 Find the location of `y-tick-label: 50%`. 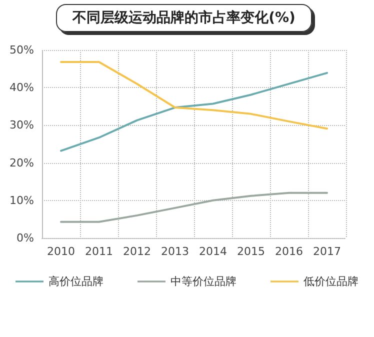

y-tick-label: 50% is located at coordinates (22, 50).